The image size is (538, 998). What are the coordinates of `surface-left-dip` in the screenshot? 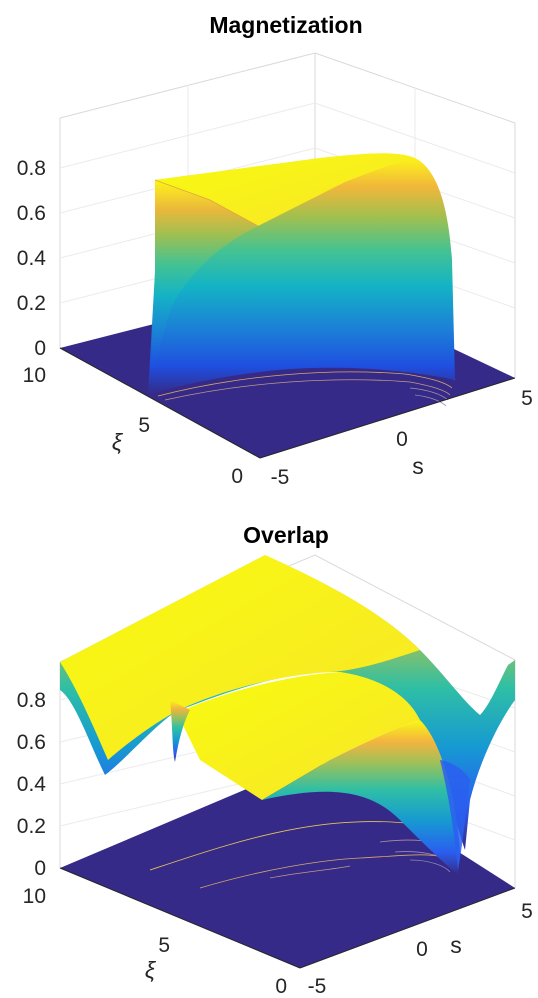 It's located at (180, 731).